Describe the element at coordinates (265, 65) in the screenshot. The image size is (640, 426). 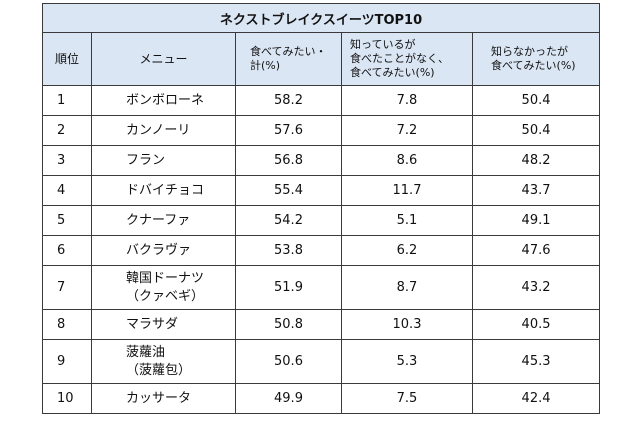
I see `header-want-total-line: 計(%)` at that location.